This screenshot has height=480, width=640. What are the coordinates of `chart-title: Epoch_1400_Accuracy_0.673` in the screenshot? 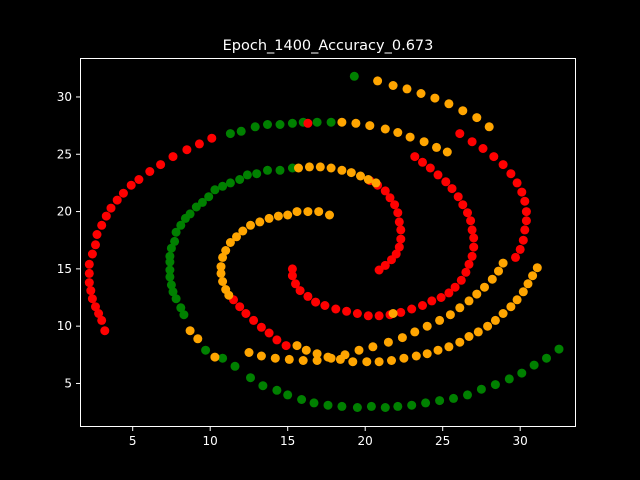 It's located at (328, 46).